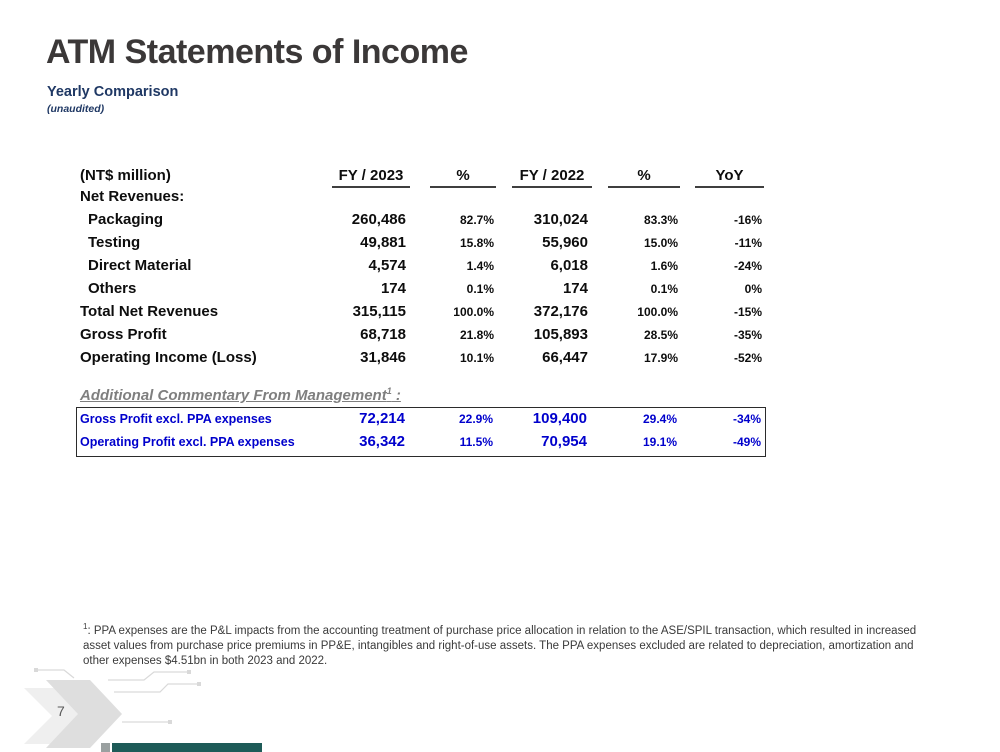 This screenshot has width=1000, height=752. I want to click on section-label: Net Revenues:, so click(132, 196).